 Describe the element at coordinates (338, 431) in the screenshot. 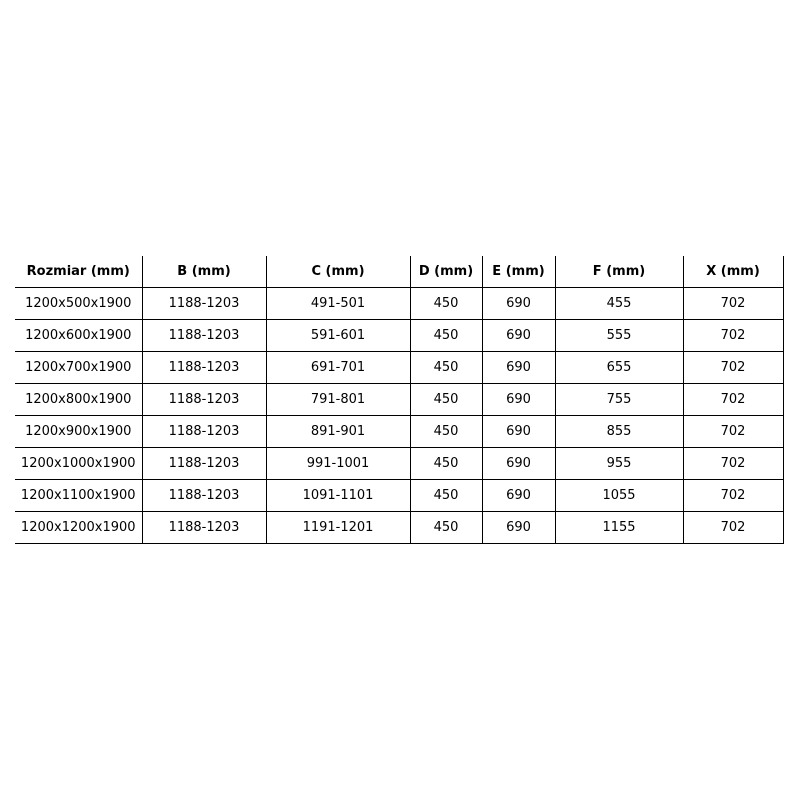

I see `table-cell: 891-901` at that location.